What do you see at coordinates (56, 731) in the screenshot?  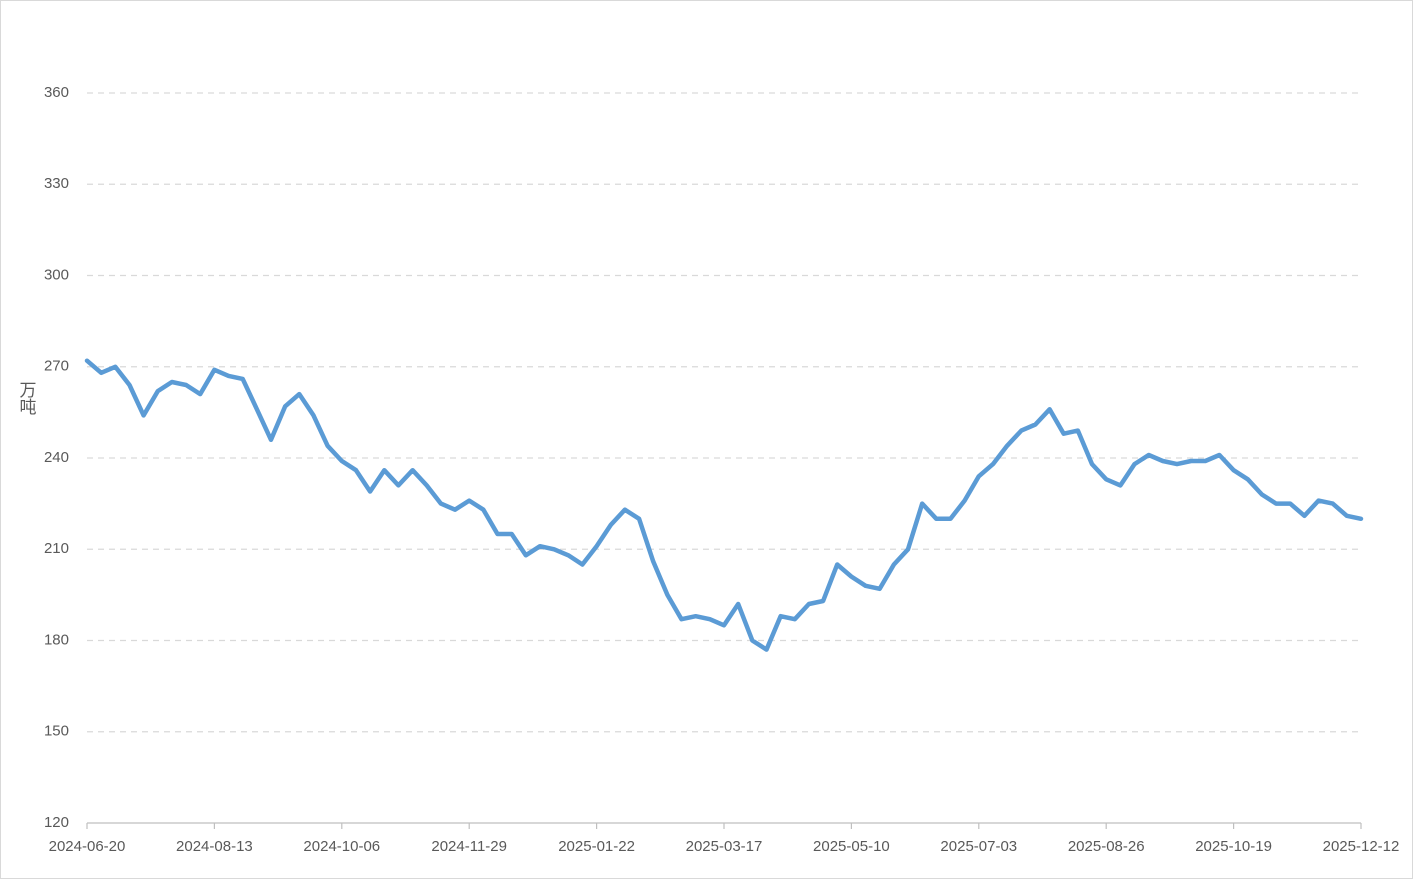 I see `y-tick-label: 150` at bounding box center [56, 731].